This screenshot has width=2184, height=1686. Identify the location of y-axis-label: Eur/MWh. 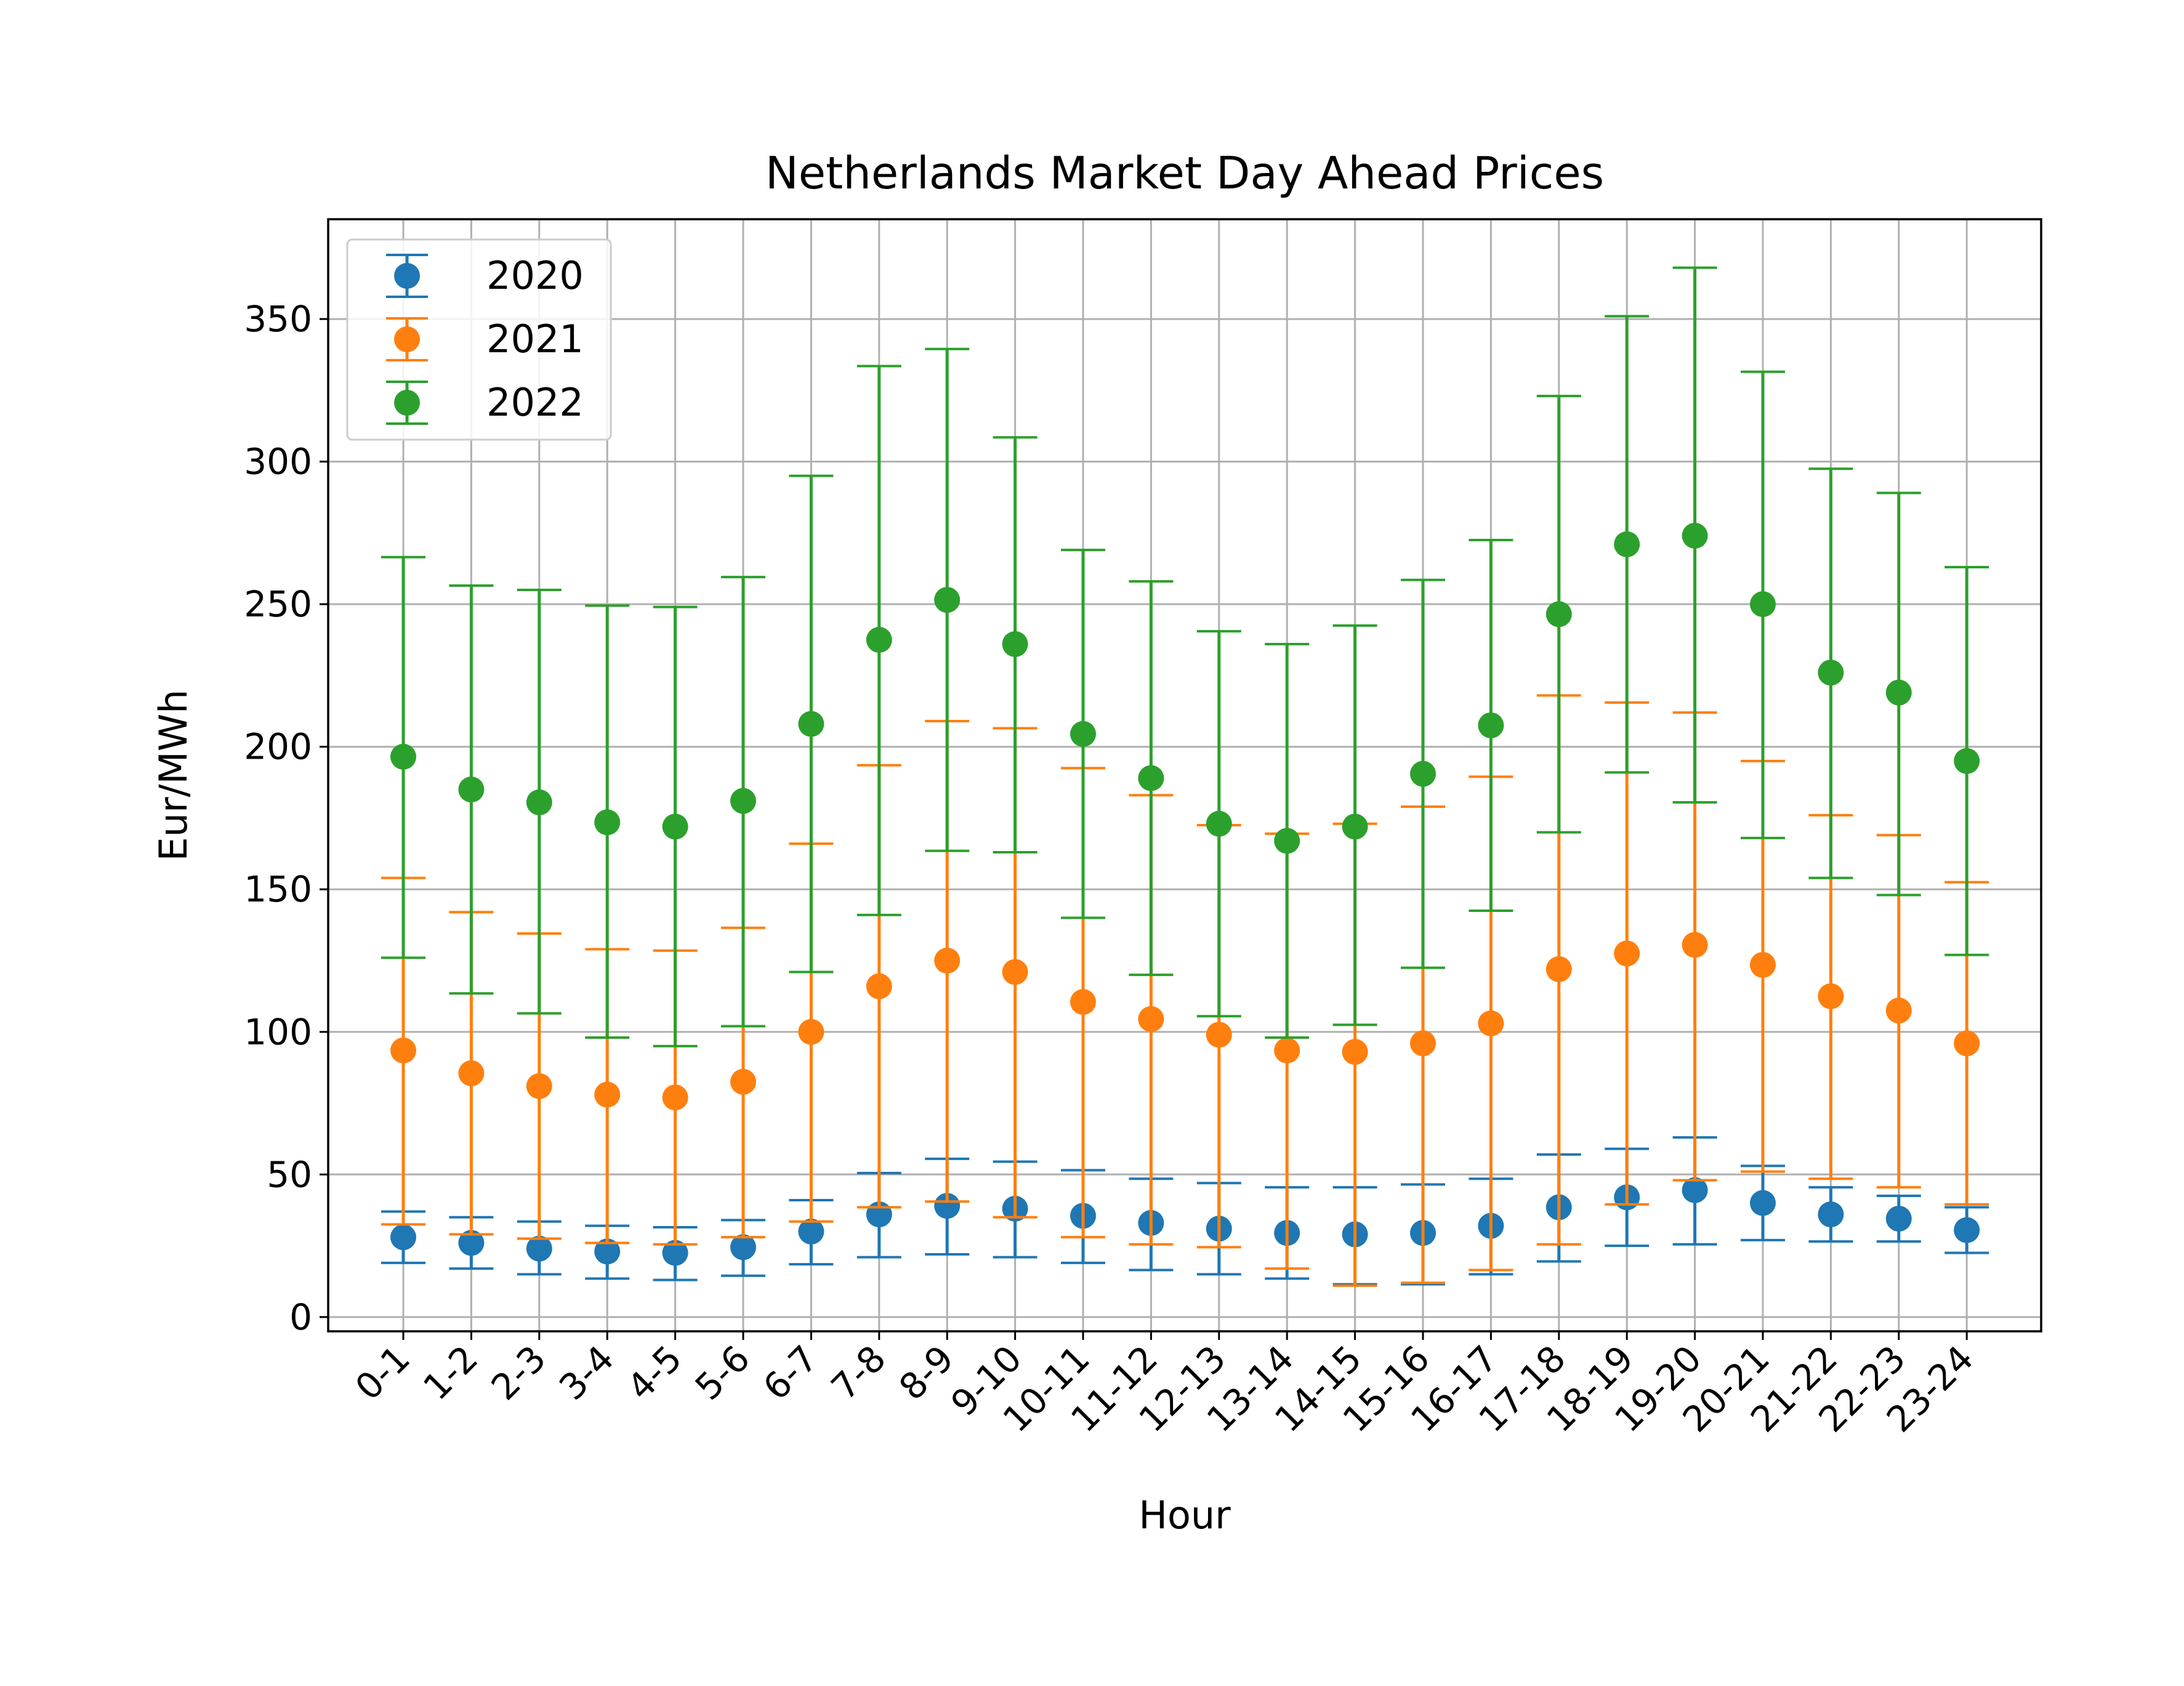
(173, 775).